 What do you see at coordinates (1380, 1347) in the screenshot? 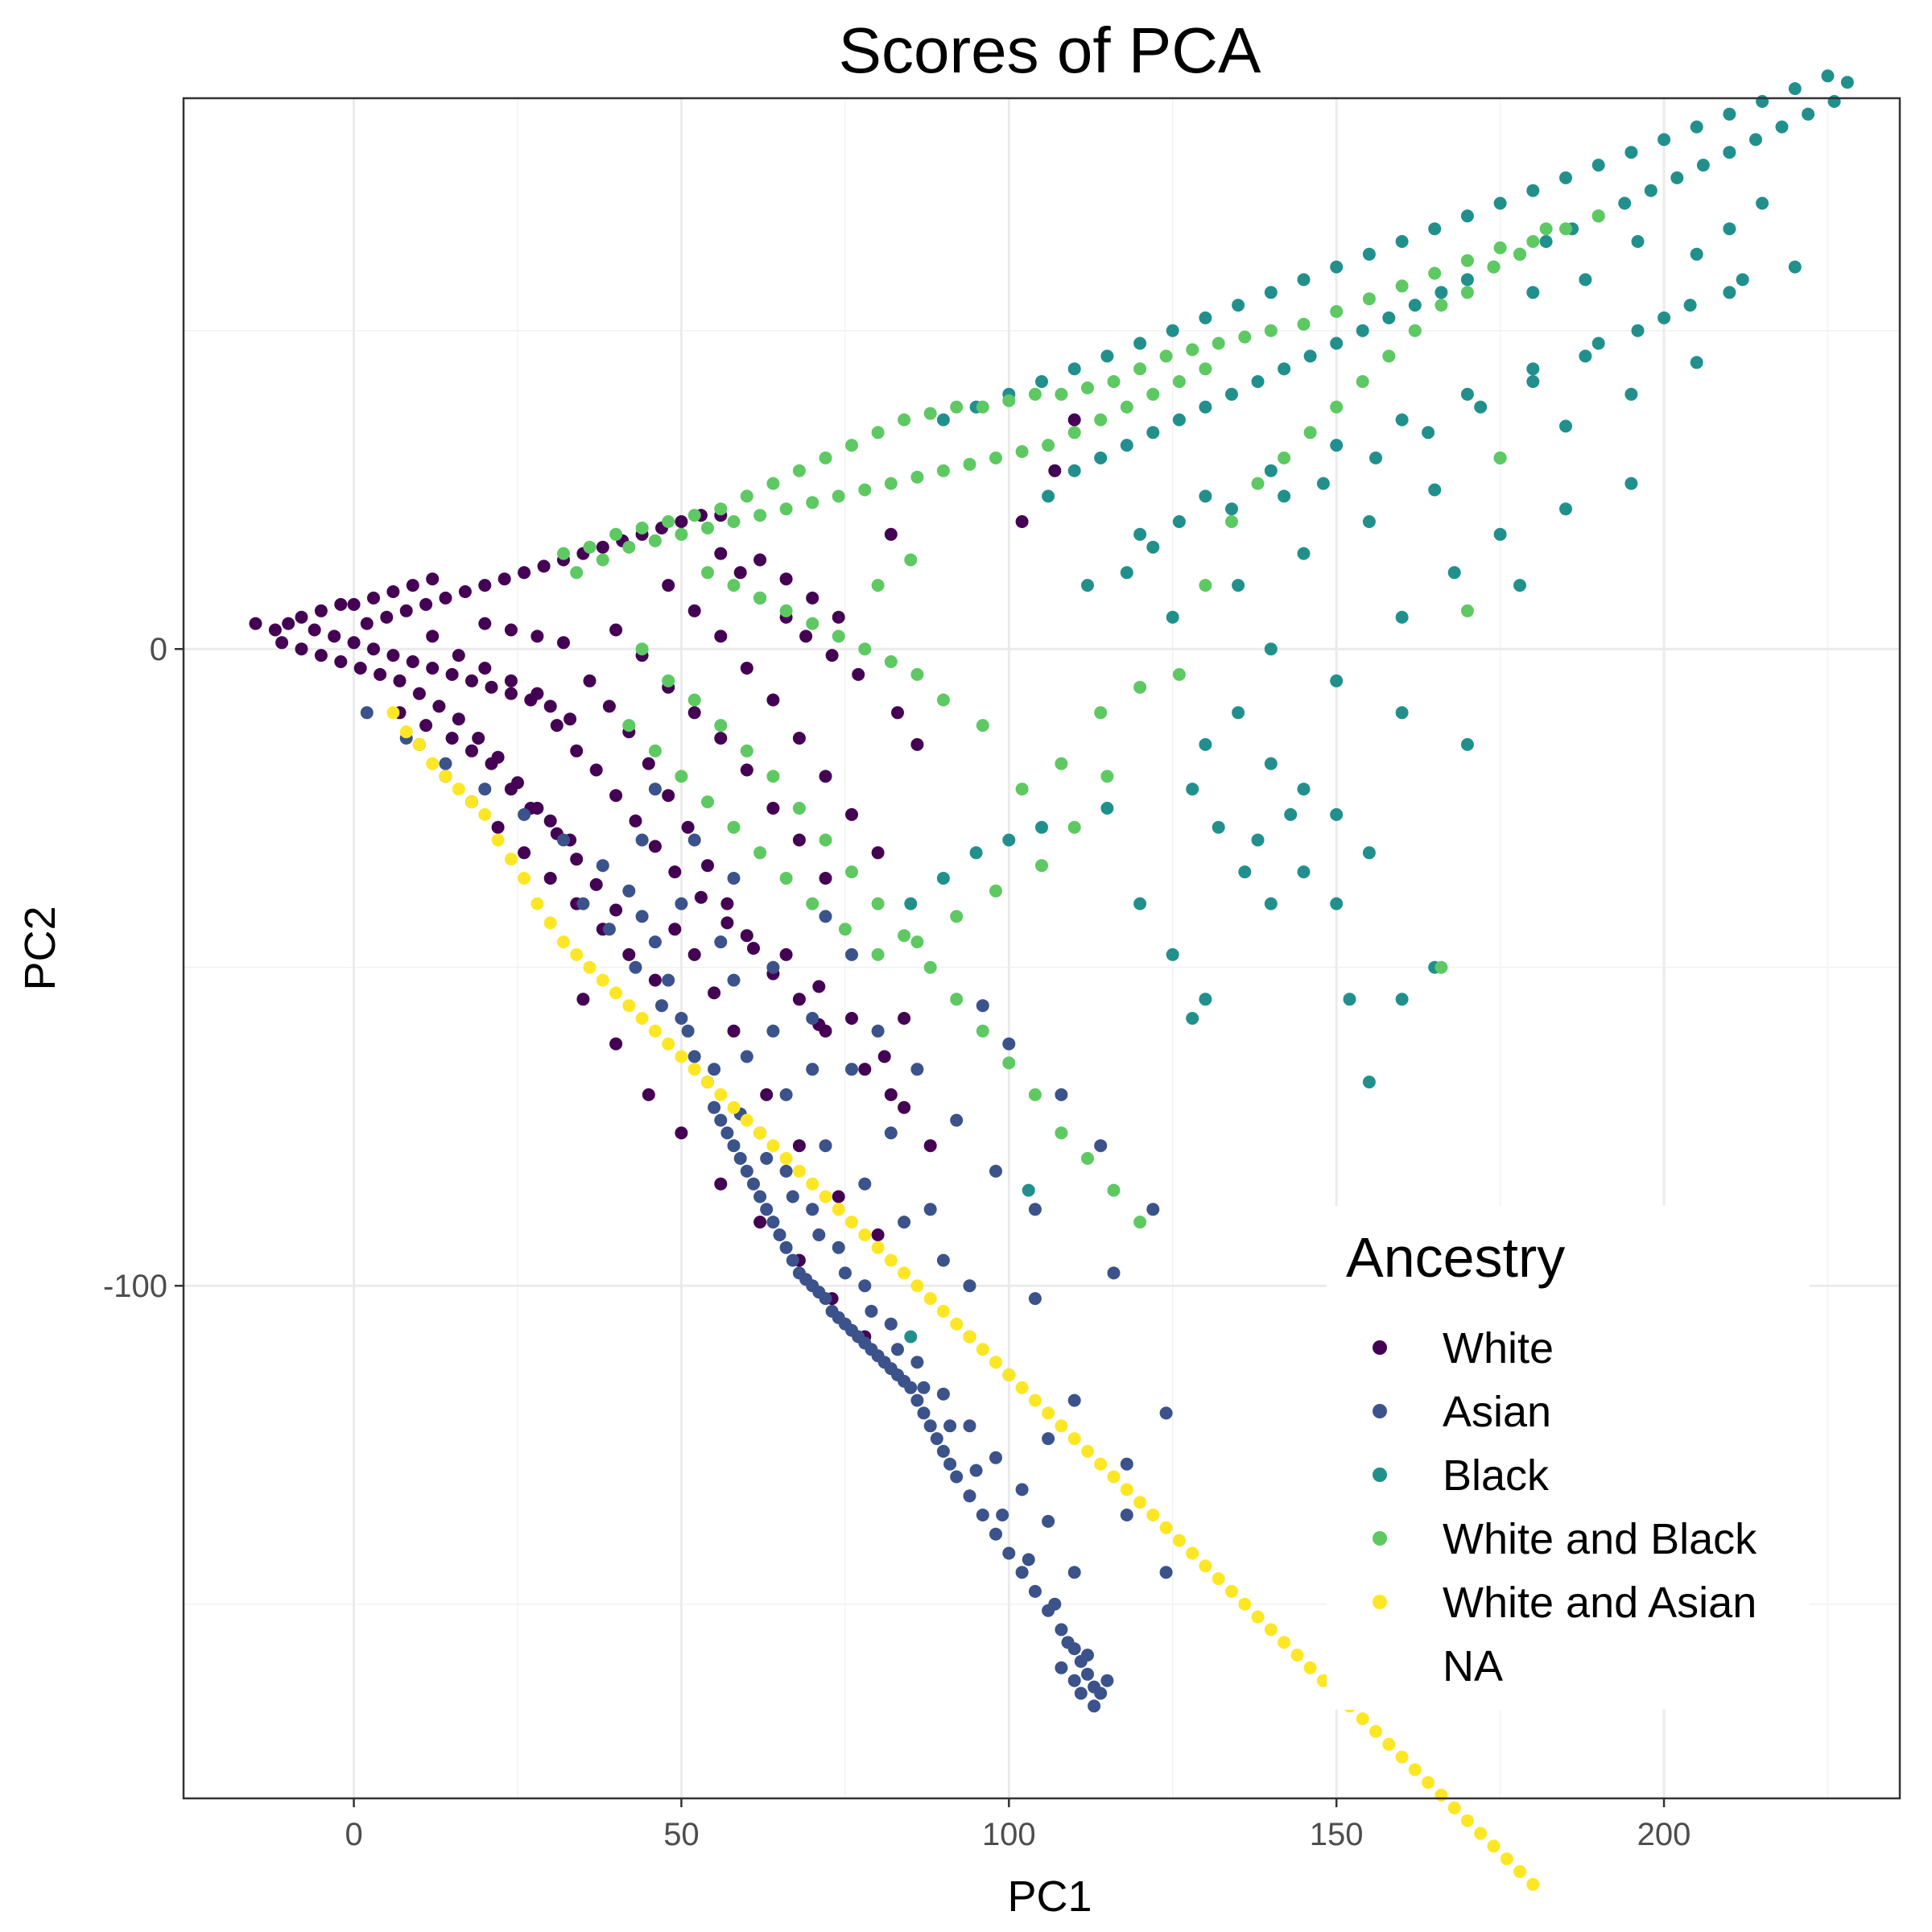
I see `legend-key` at bounding box center [1380, 1347].